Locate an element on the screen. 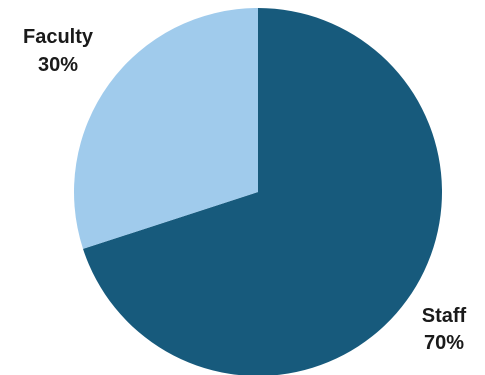 This screenshot has height=375, width=485. staff-slice-label: Staff 70% is located at coordinates (444, 329).